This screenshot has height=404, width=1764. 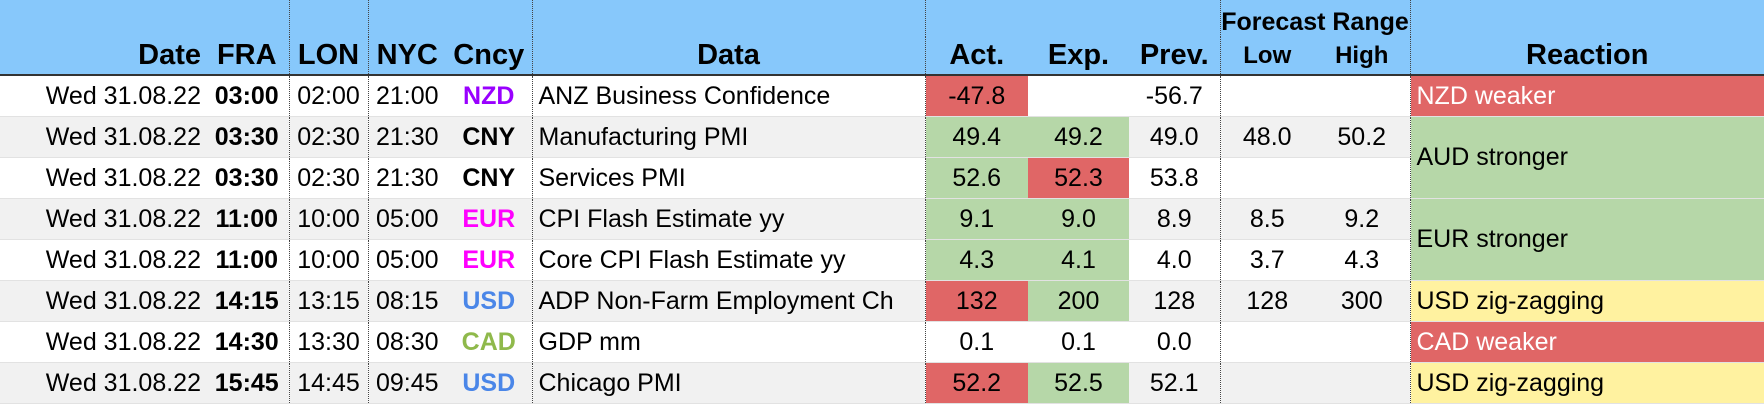 What do you see at coordinates (976, 383) in the screenshot?
I see `cell-actual: 52.2` at bounding box center [976, 383].